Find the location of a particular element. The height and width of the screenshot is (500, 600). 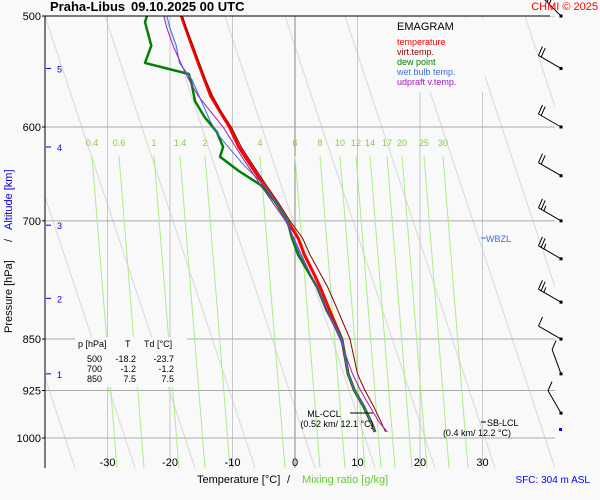

mixing-ratio-label: 1.4 is located at coordinates (180, 143).